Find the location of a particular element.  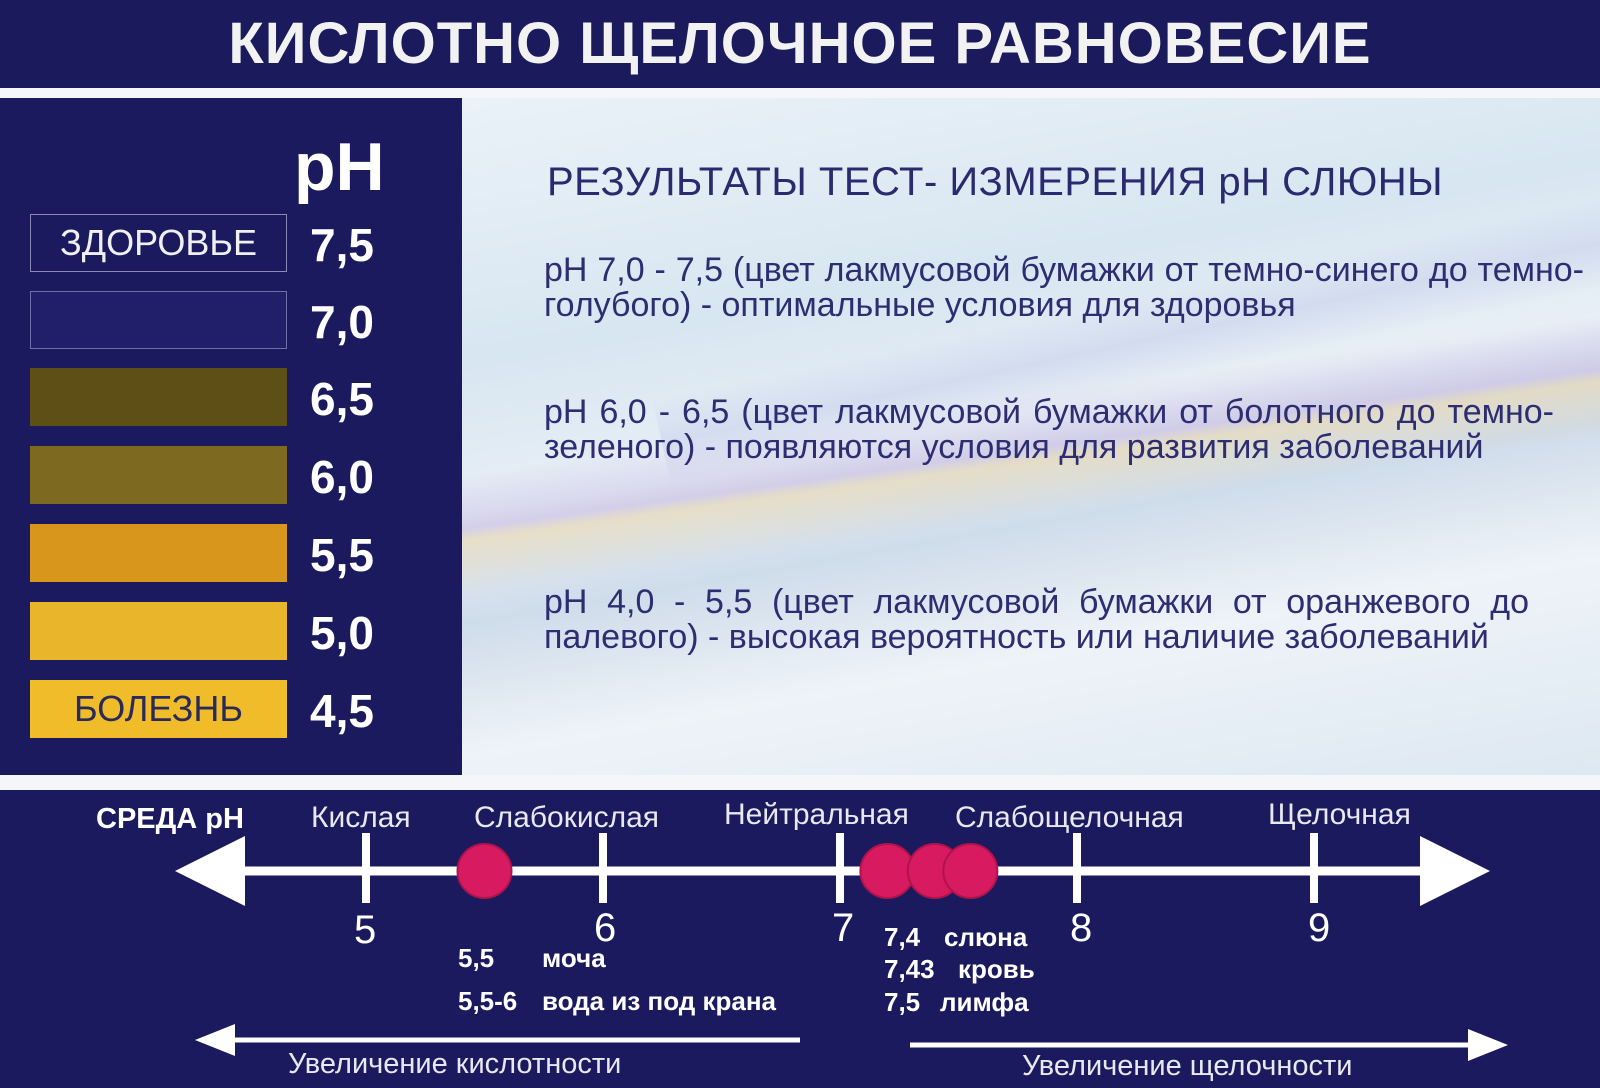

swatch-label: ЗДОРОВЬЕ is located at coordinates (158, 242).